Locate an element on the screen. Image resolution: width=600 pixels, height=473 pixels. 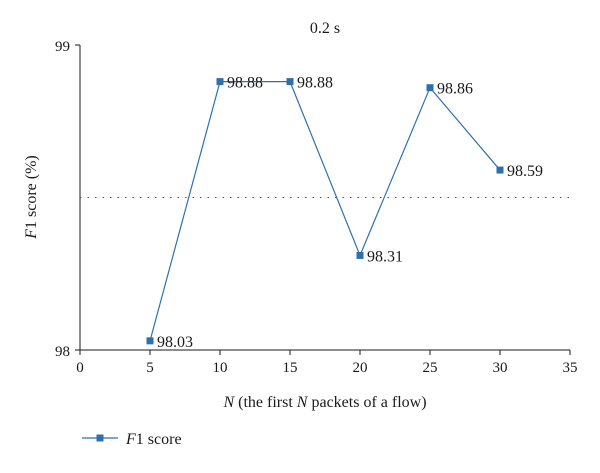
data-label: 98.31 is located at coordinates (385, 256).